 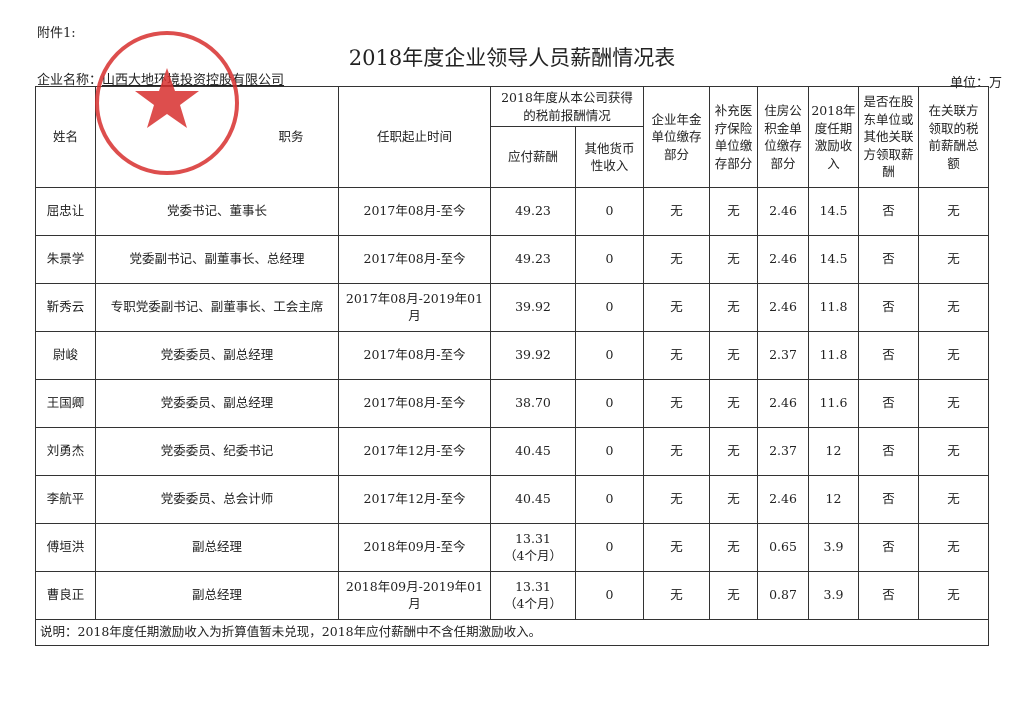 I want to click on header-related-total: 在关联方领取的税前薪酬总额, so click(x=953, y=137).